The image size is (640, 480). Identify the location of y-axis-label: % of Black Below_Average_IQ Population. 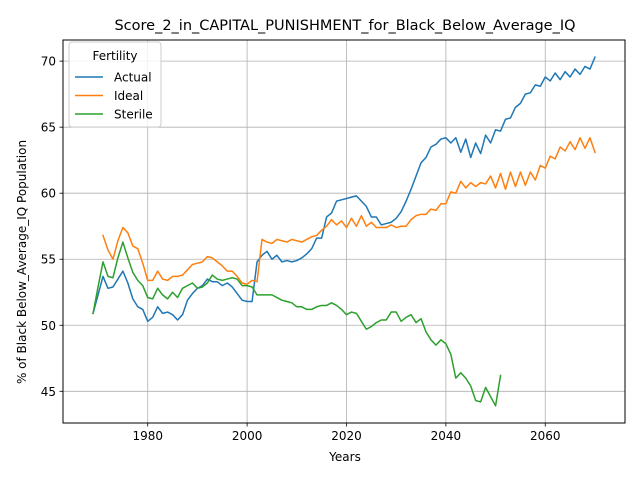
(22, 262).